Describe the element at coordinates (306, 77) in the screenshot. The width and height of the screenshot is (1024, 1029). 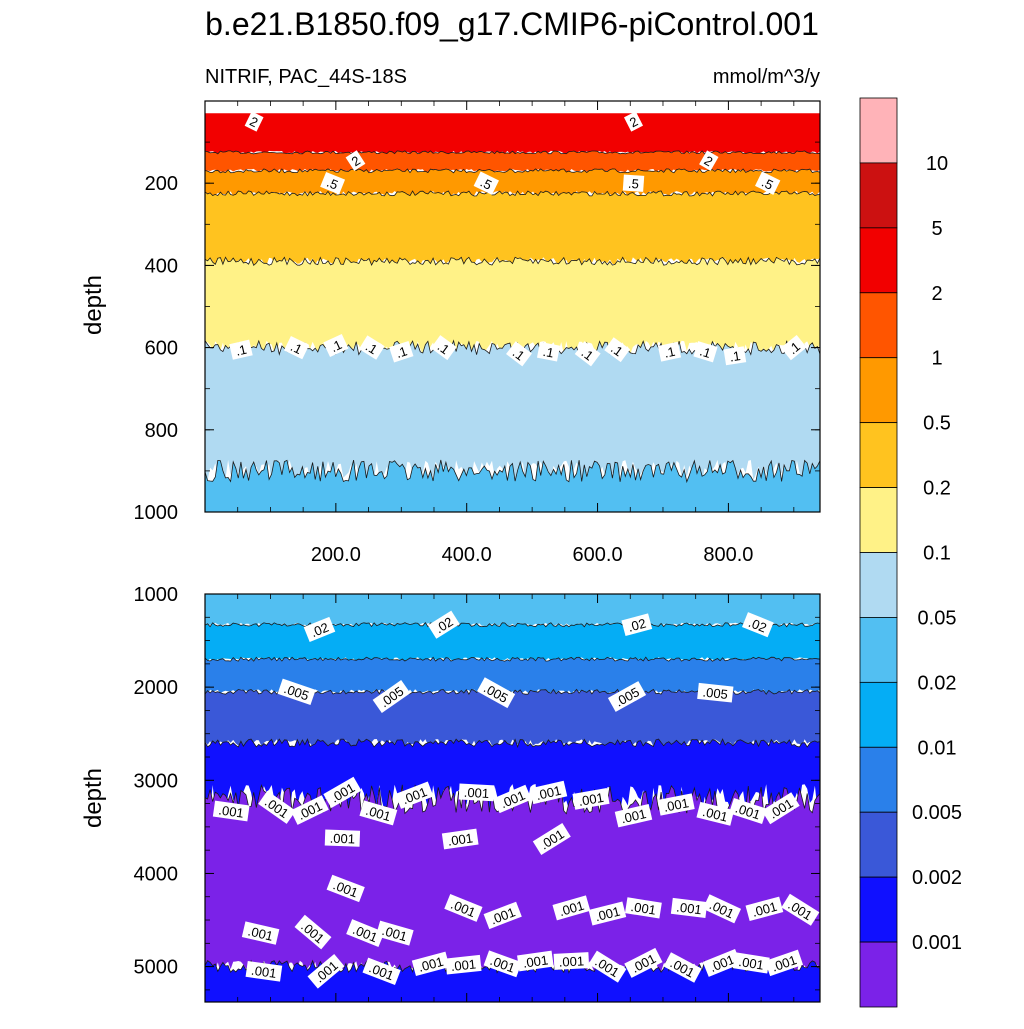
I see `variable-label: NITRIF, PAC_44S-18S` at that location.